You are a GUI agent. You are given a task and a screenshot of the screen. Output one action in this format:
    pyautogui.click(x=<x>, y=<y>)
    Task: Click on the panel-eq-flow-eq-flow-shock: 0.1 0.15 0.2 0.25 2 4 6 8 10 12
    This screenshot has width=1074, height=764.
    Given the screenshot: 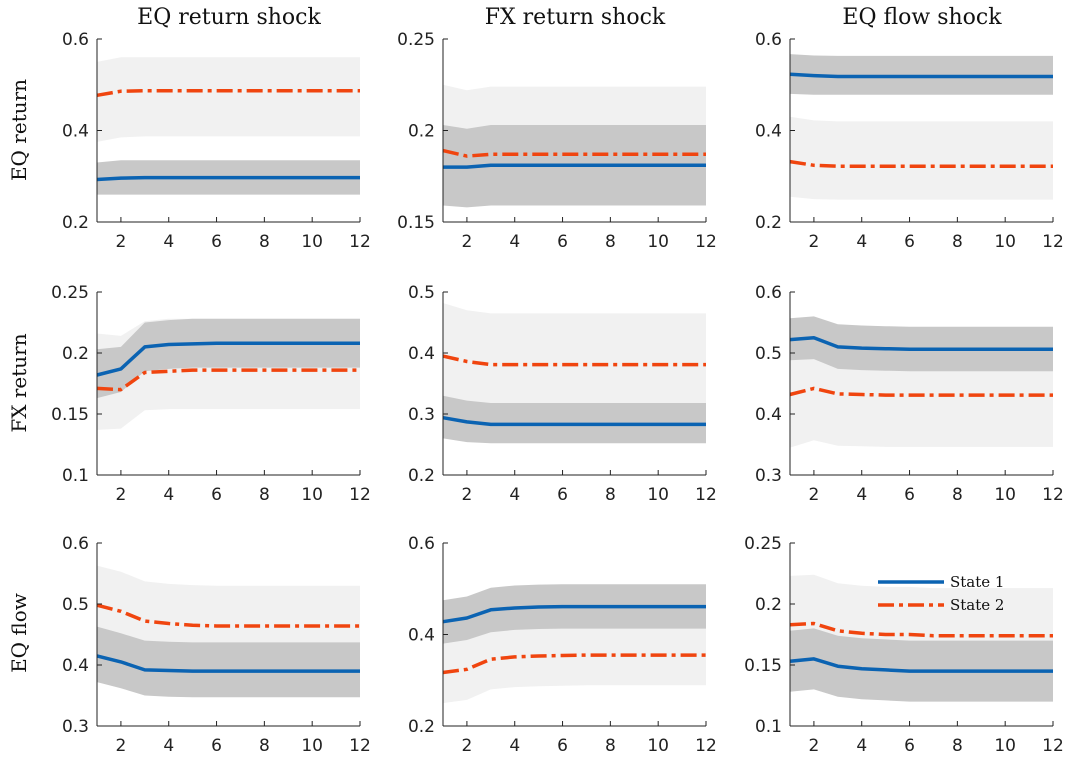 What is the action you would take?
    pyautogui.click(x=904, y=645)
    